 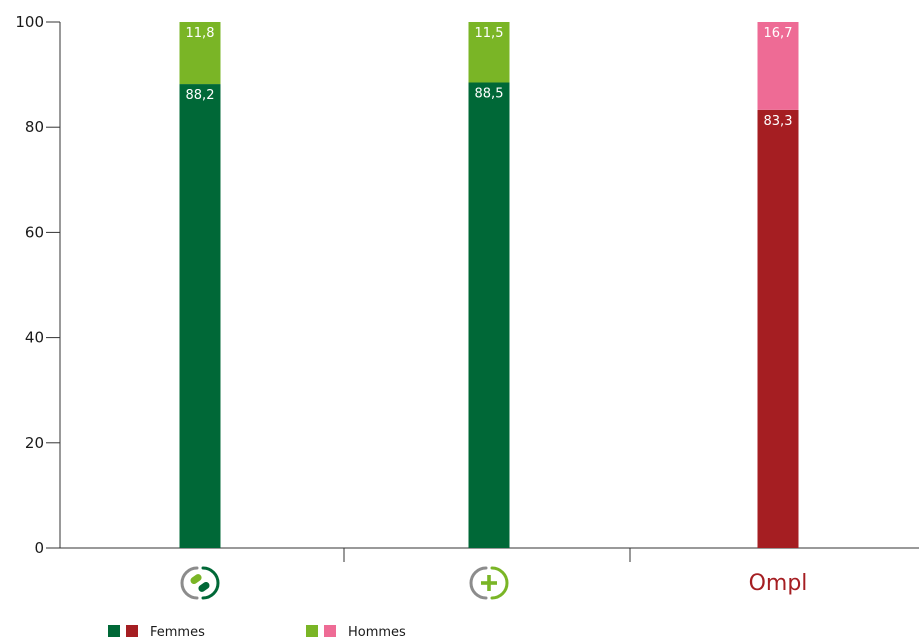 I want to click on pharmacy-cross-pills-icon, so click(x=200, y=583).